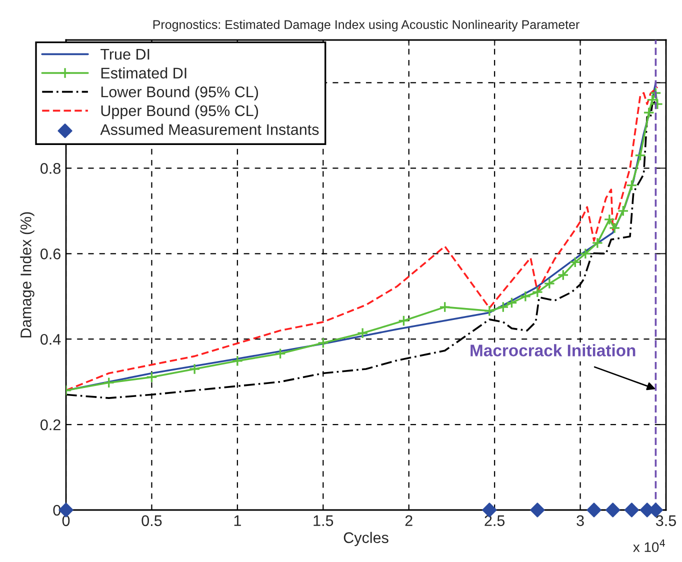  What do you see at coordinates (580, 520) in the screenshot?
I see `x-tick-label: 3` at bounding box center [580, 520].